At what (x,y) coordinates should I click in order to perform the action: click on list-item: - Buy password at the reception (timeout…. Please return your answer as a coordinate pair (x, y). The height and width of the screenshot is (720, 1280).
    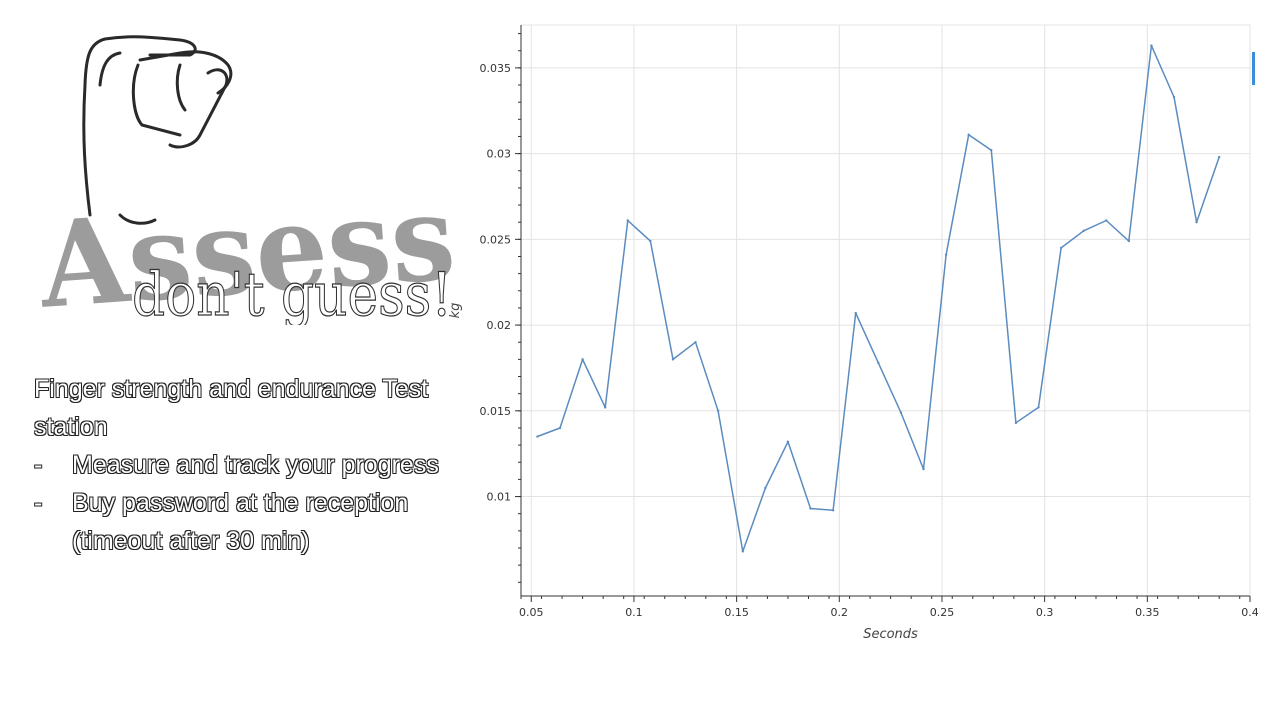
    Looking at the image, I should click on (254, 522).